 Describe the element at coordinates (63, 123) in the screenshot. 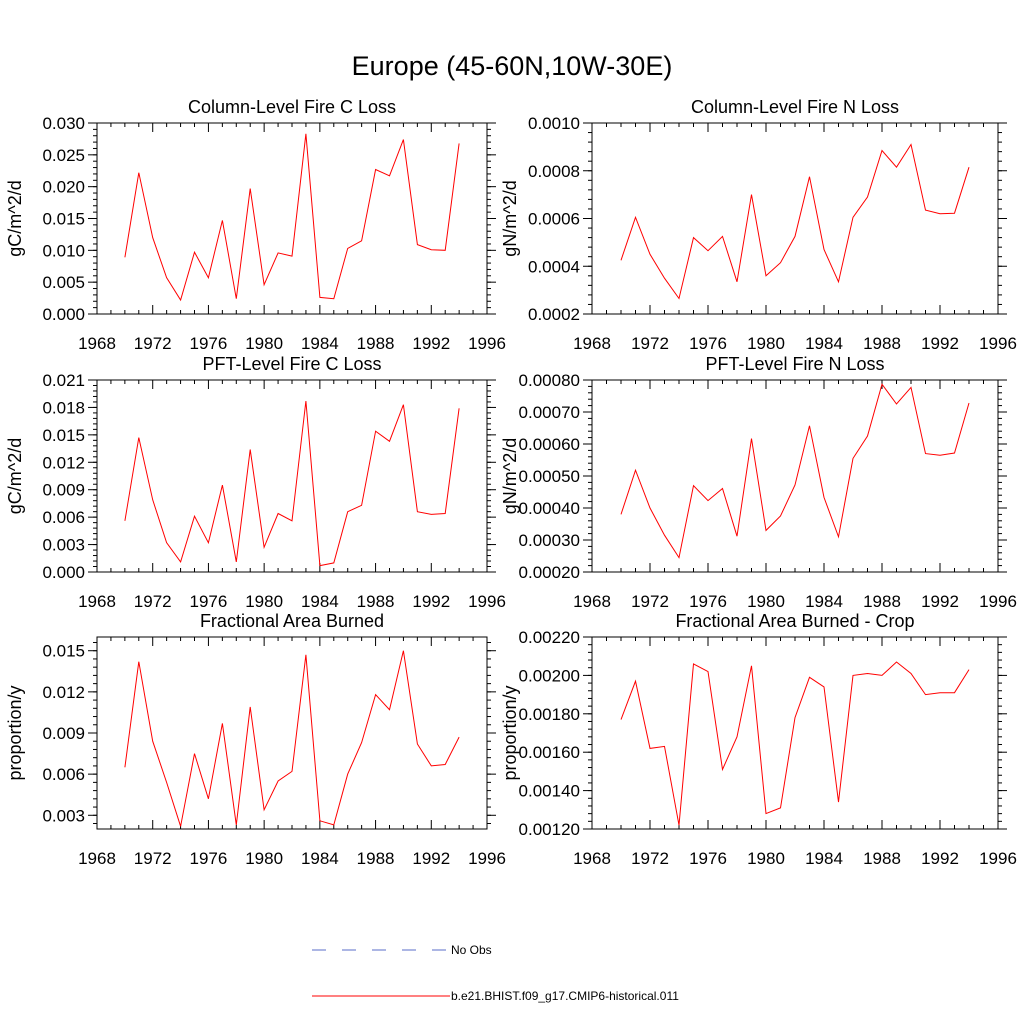

I see `y-tick-label: 0.030` at that location.